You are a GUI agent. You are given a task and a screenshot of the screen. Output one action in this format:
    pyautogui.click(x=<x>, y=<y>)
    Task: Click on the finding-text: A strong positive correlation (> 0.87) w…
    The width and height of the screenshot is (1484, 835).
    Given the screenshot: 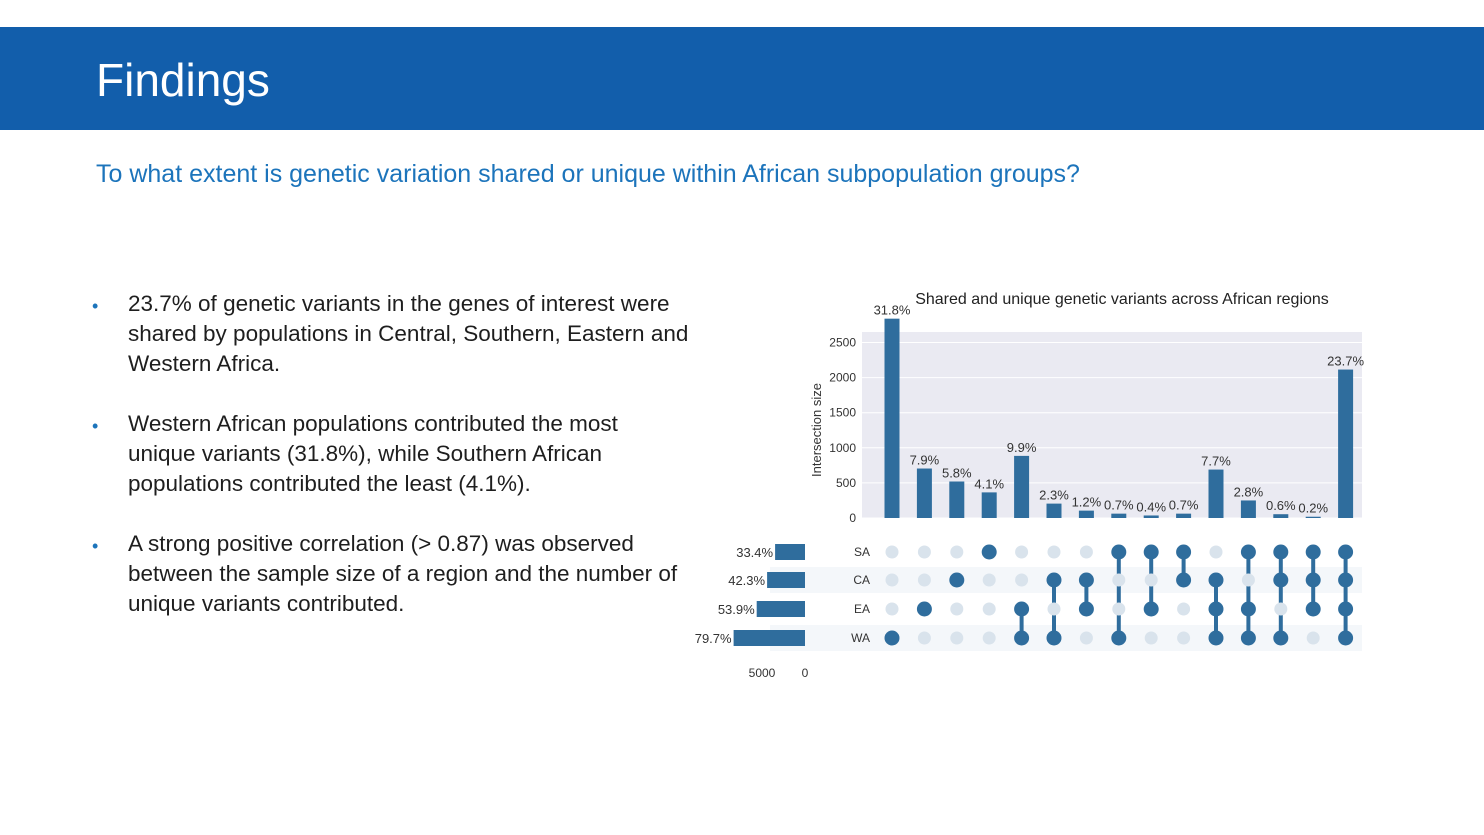 What is the action you would take?
    pyautogui.click(x=403, y=573)
    